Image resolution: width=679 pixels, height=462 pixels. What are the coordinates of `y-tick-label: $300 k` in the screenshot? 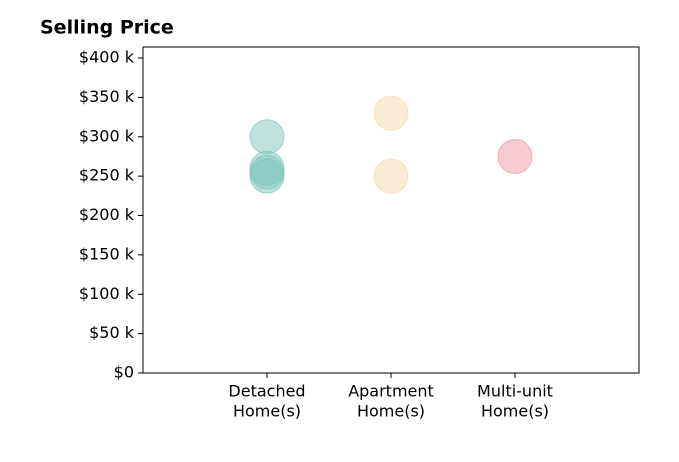 It's located at (107, 135).